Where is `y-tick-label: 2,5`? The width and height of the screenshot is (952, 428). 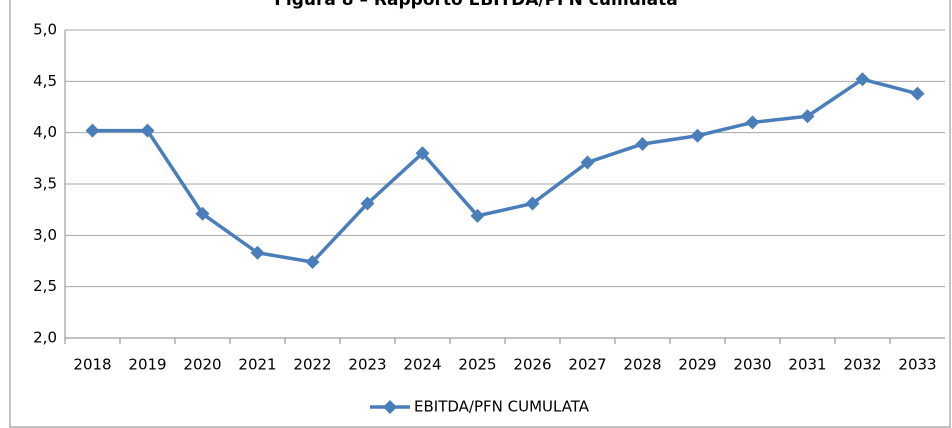 y-tick-label: 2,5 is located at coordinates (45, 286).